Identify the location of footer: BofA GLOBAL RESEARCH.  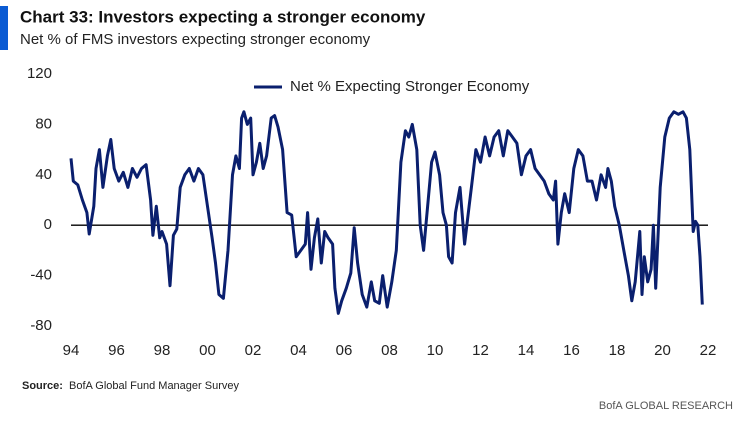
(666, 406).